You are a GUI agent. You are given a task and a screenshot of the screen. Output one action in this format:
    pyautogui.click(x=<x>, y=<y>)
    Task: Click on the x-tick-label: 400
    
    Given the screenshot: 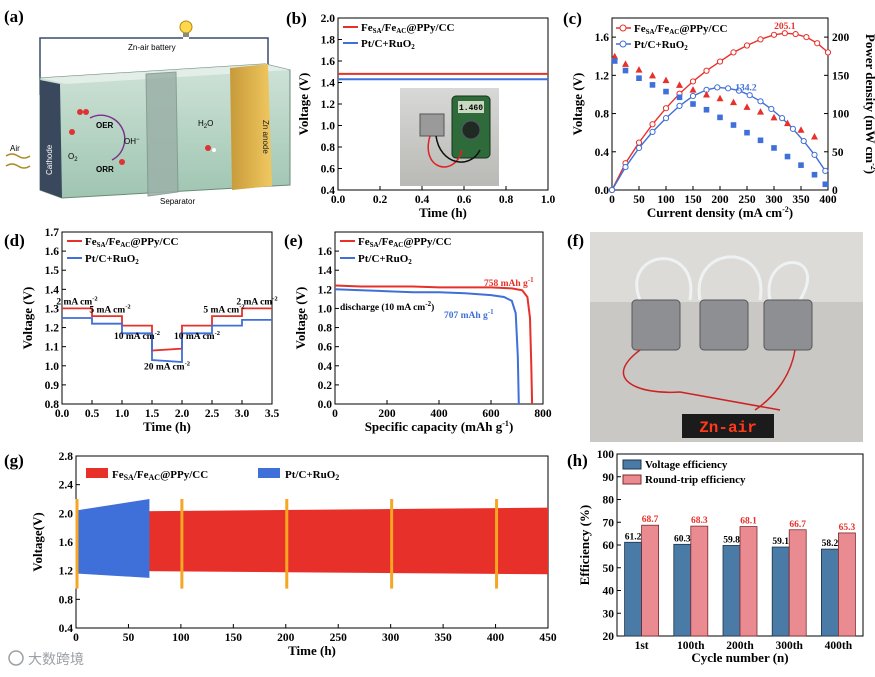 What is the action you would take?
    pyautogui.click(x=828, y=200)
    